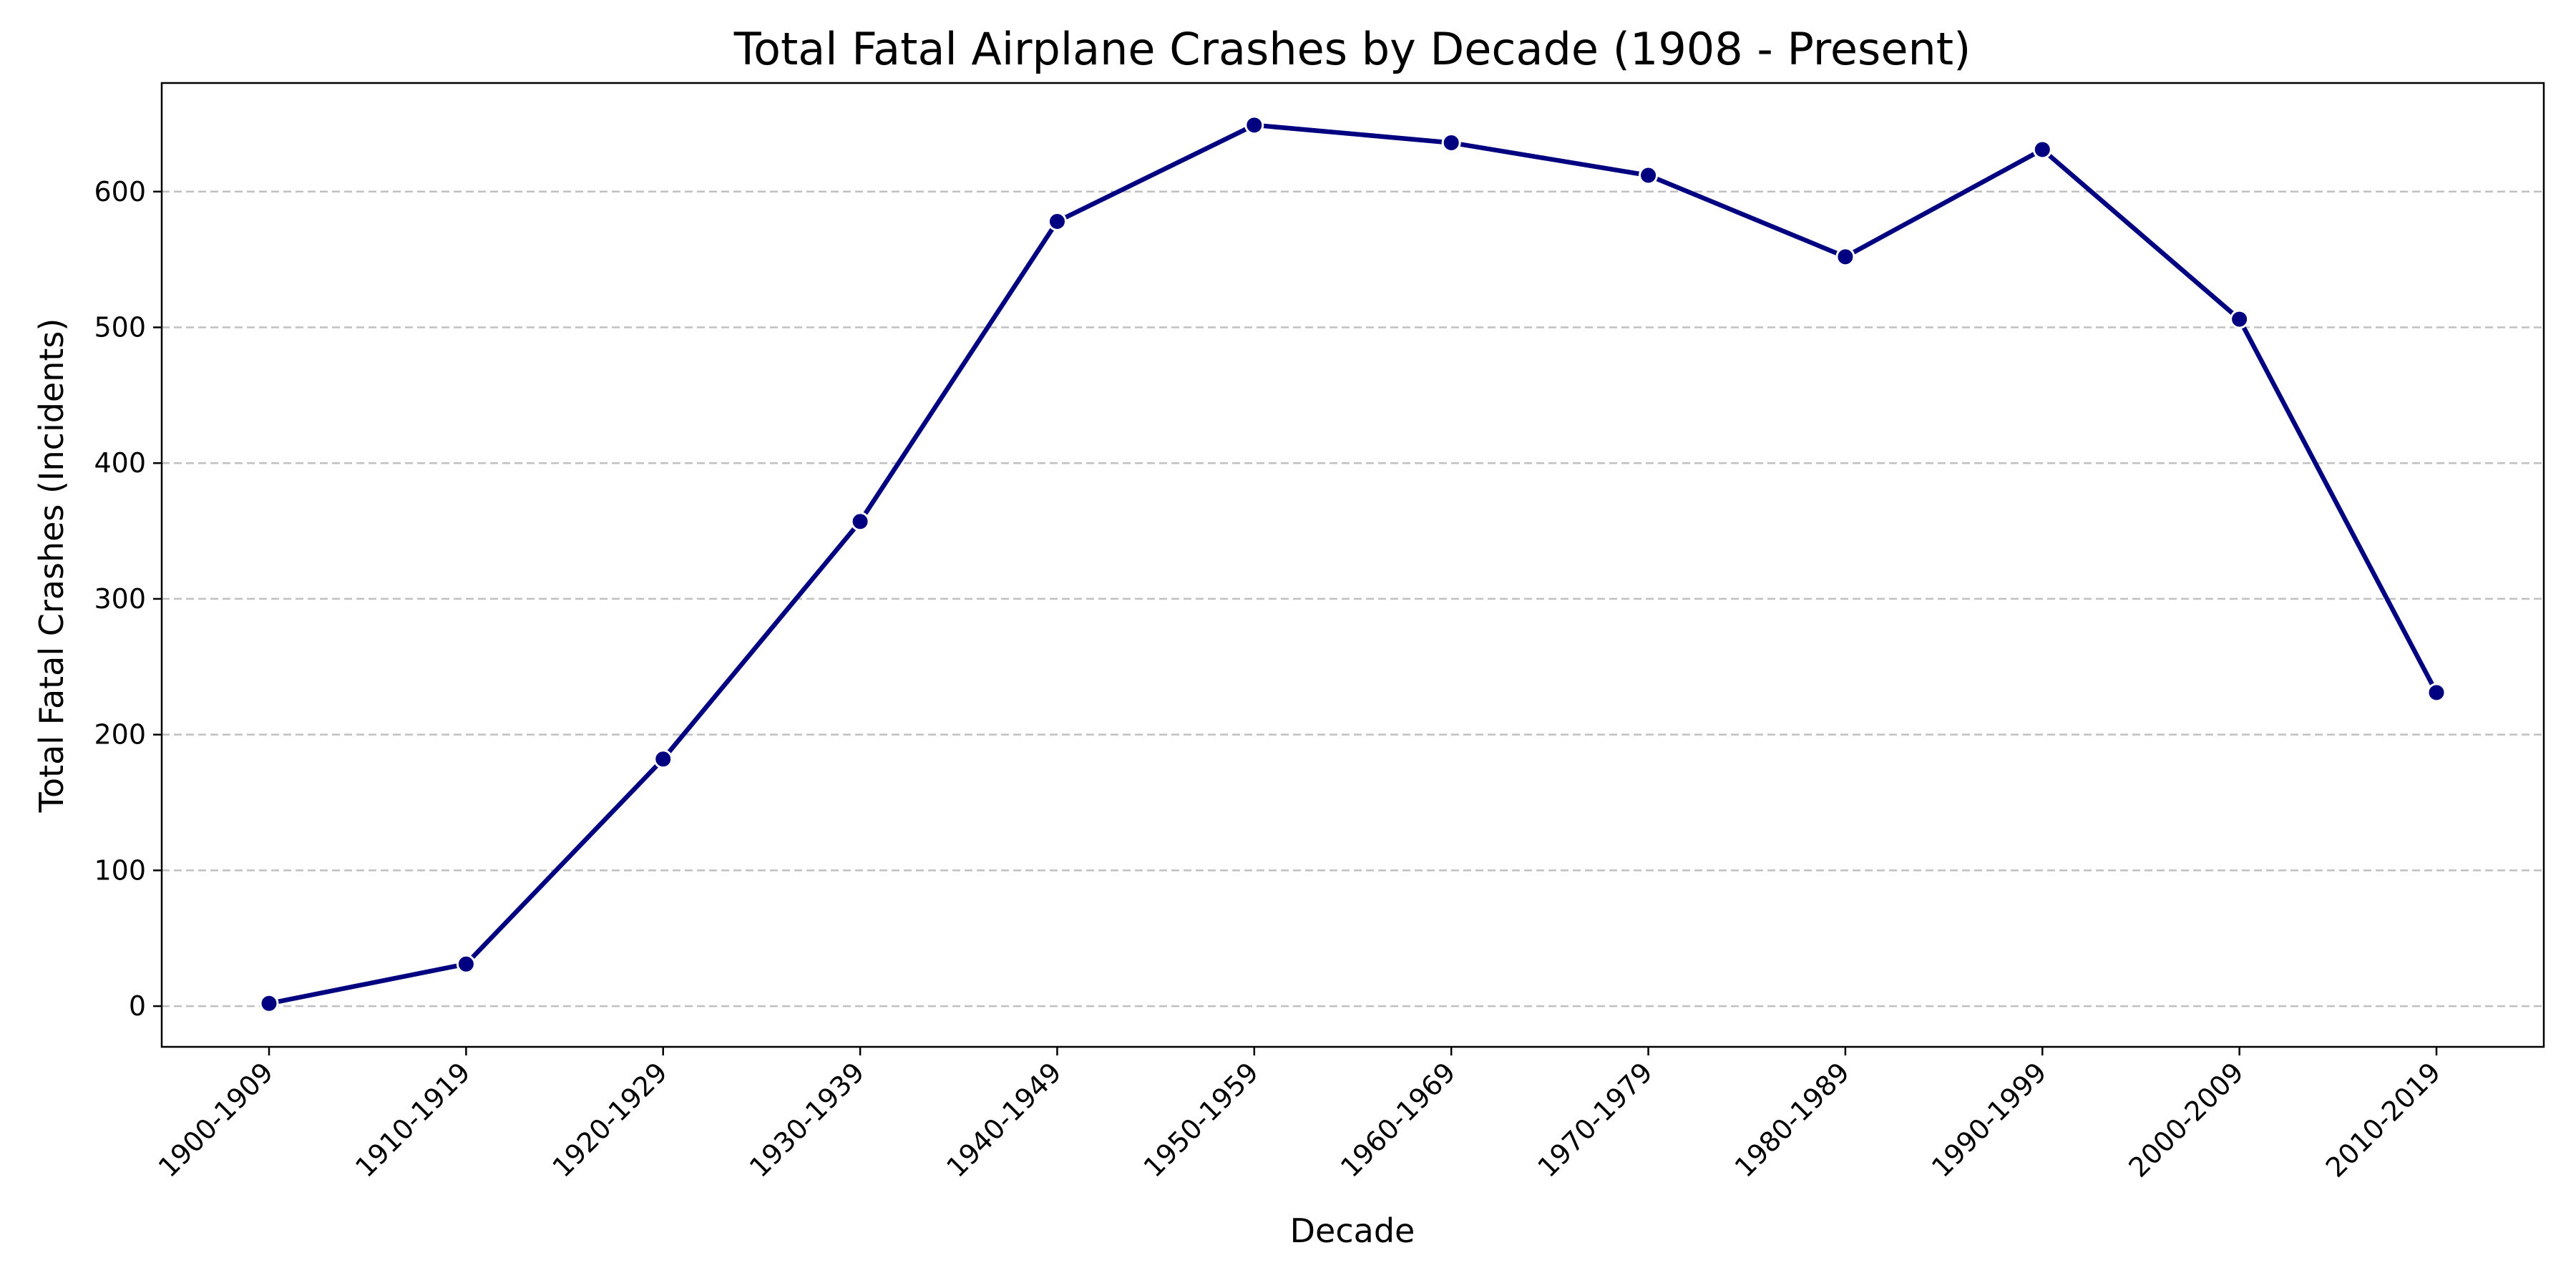 Image resolution: width=2576 pixels, height=1288 pixels. Describe the element at coordinates (1989, 1120) in the screenshot. I see `x-tick-label: 1990-1999` at that location.